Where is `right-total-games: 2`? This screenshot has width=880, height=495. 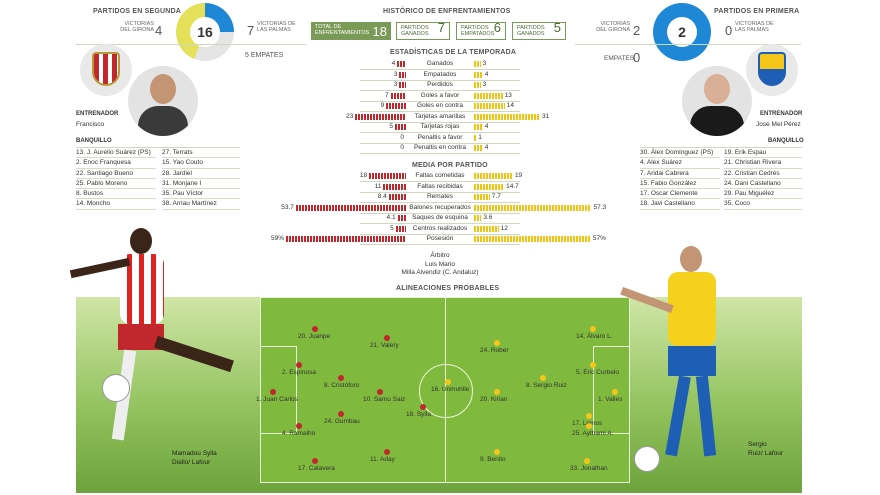 right-total-games: 2 is located at coordinates (682, 32).